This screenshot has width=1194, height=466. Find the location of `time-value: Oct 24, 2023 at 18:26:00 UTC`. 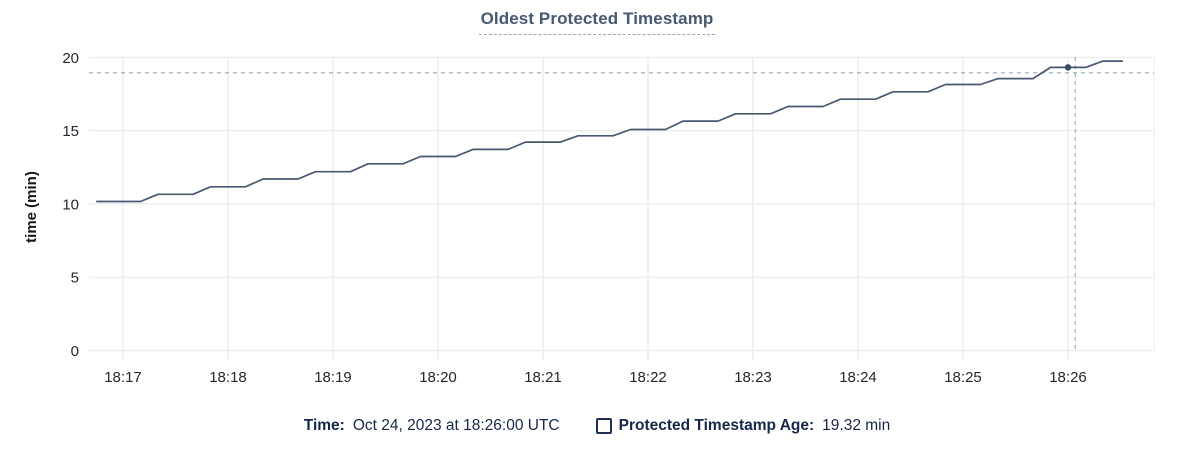

time-value: Oct 24, 2023 at 18:26:00 UTC is located at coordinates (456, 425).